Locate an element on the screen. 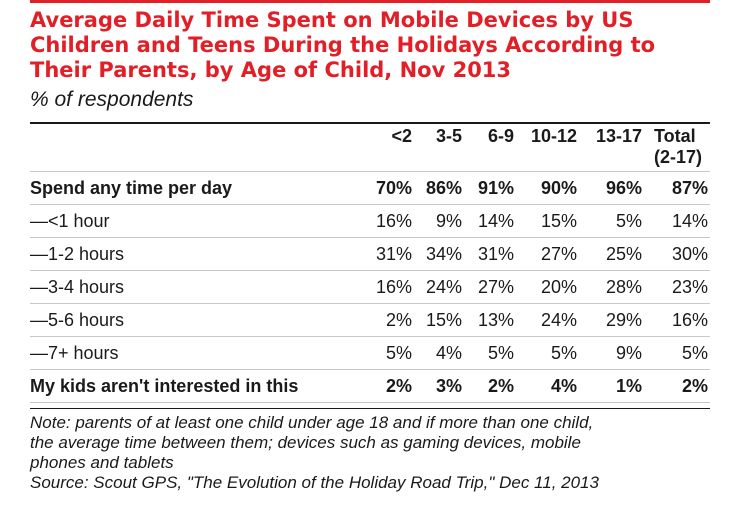 This screenshot has width=739, height=508. header-row: <2 3-5 6-9 10-12 13-17 Total (2-17) is located at coordinates (370, 147).